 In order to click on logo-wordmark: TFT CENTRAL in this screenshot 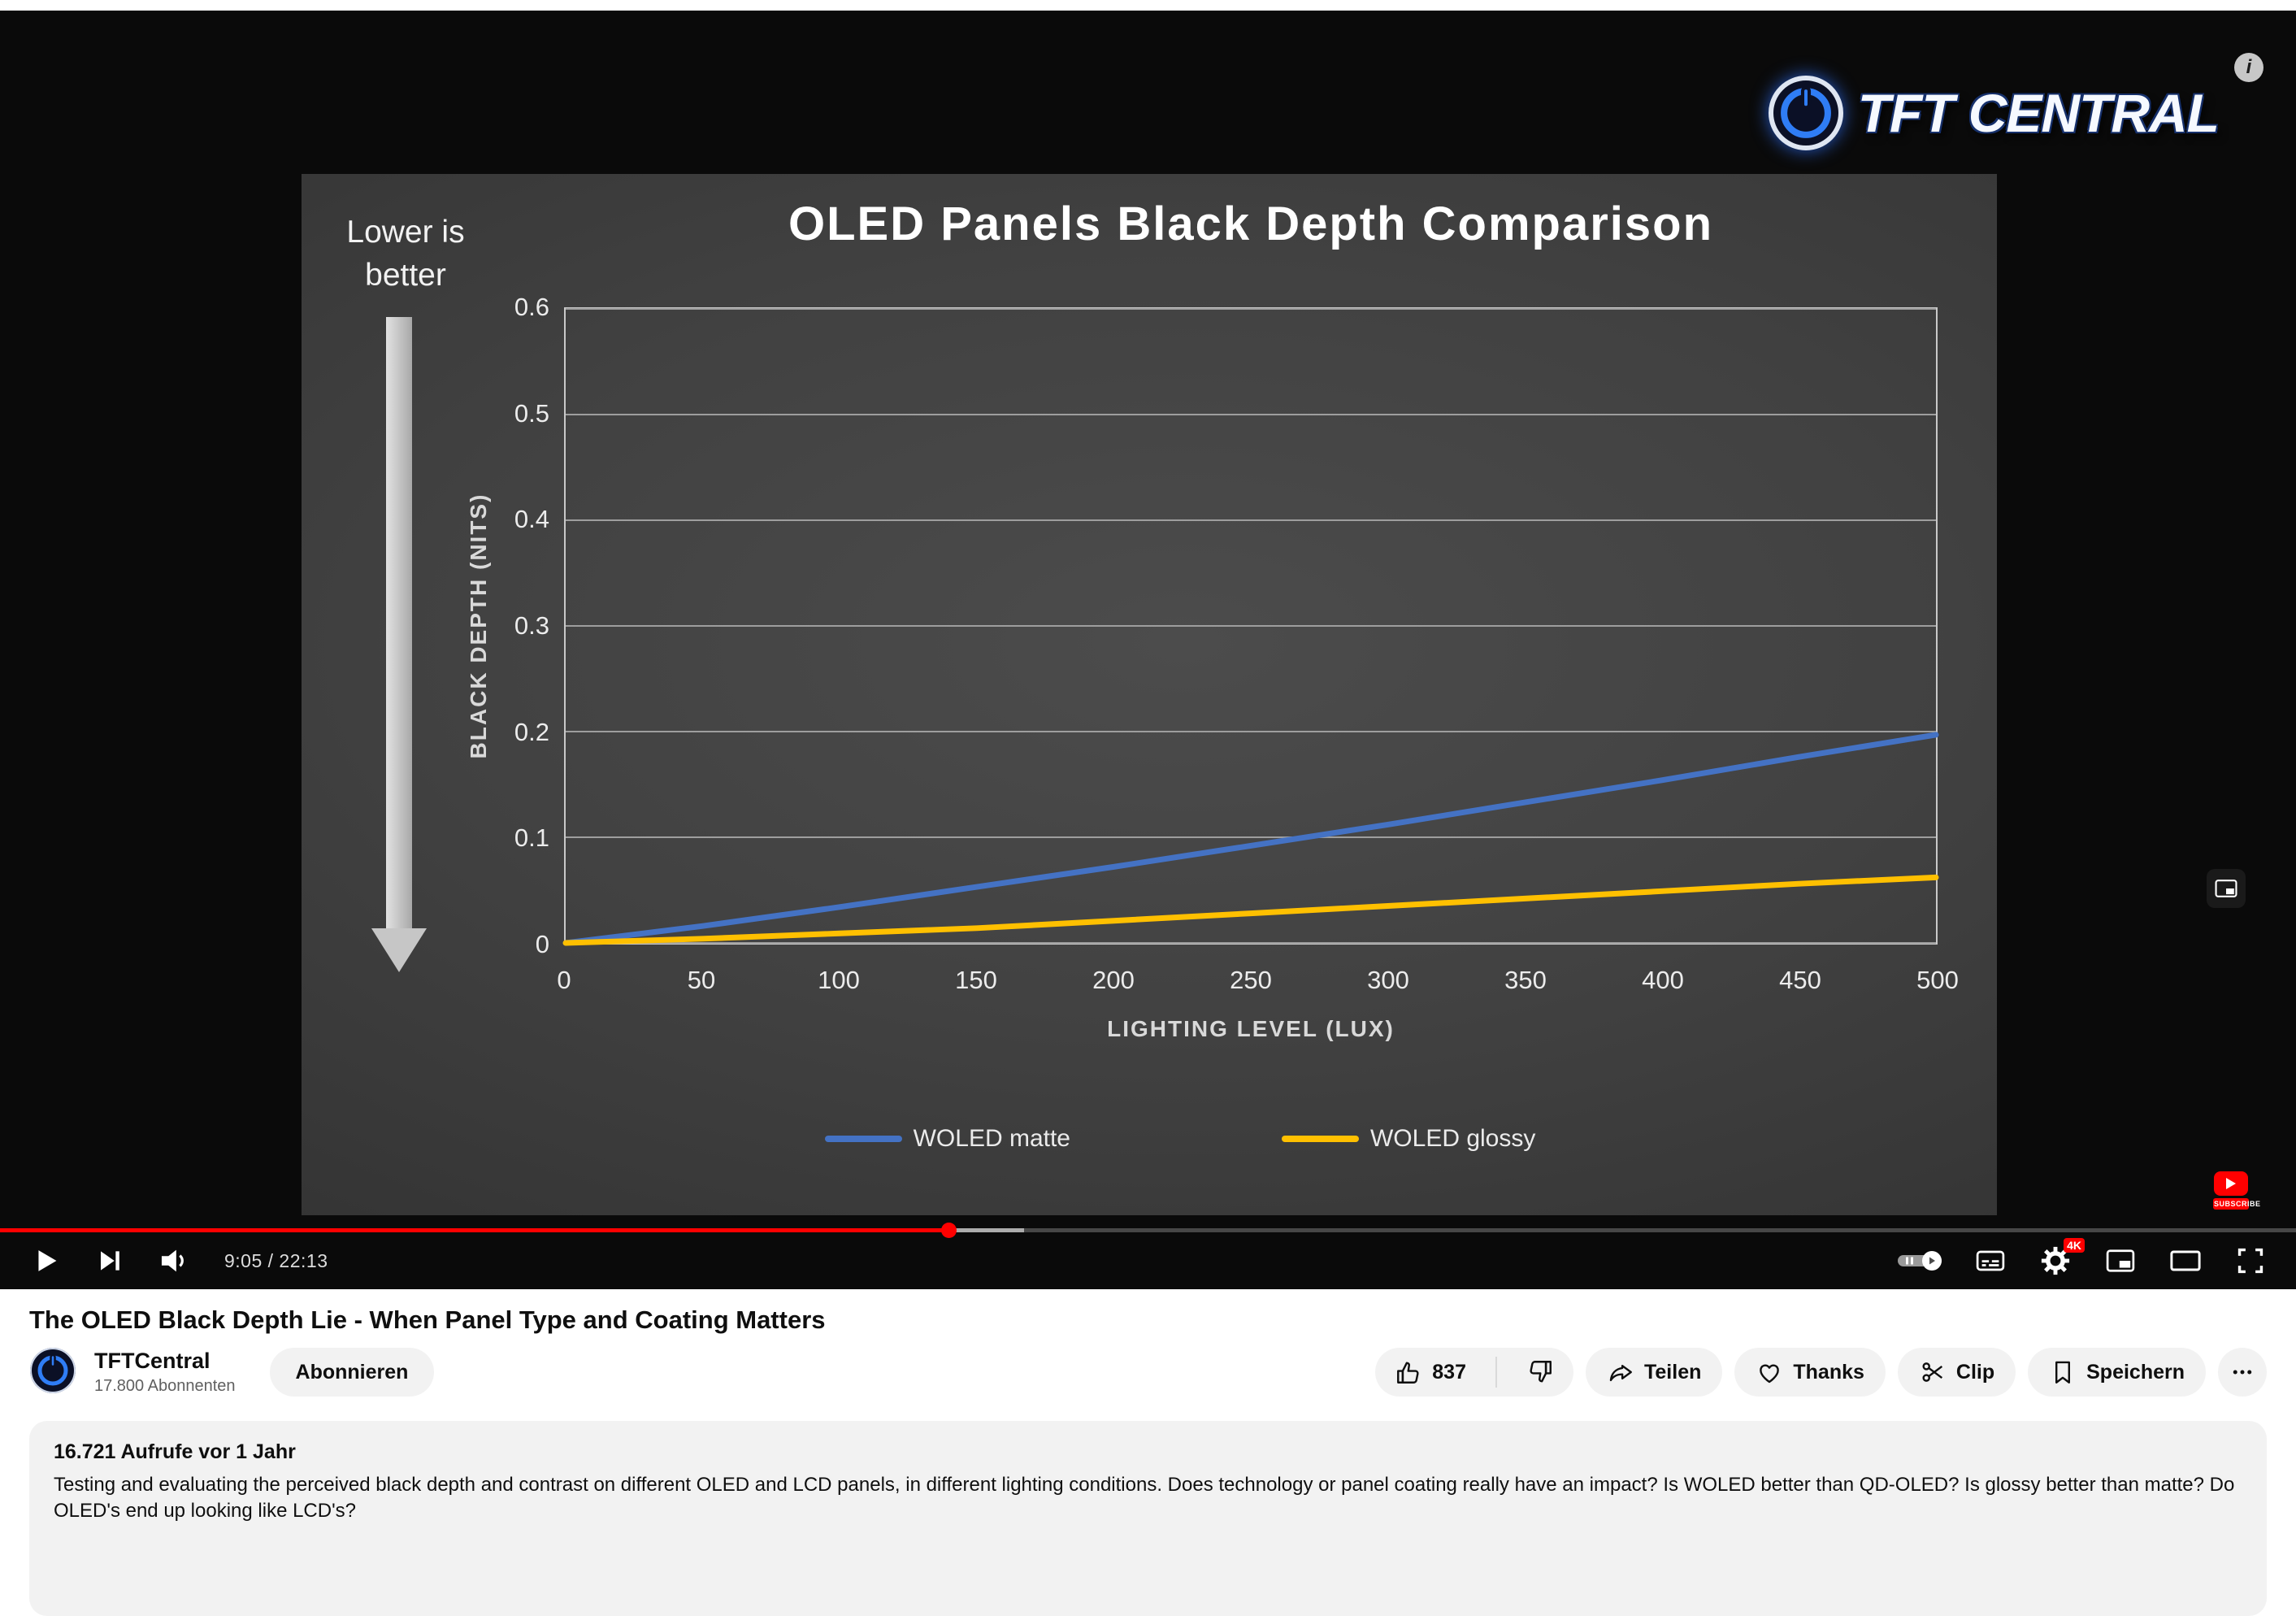, I will do `click(2038, 113)`.